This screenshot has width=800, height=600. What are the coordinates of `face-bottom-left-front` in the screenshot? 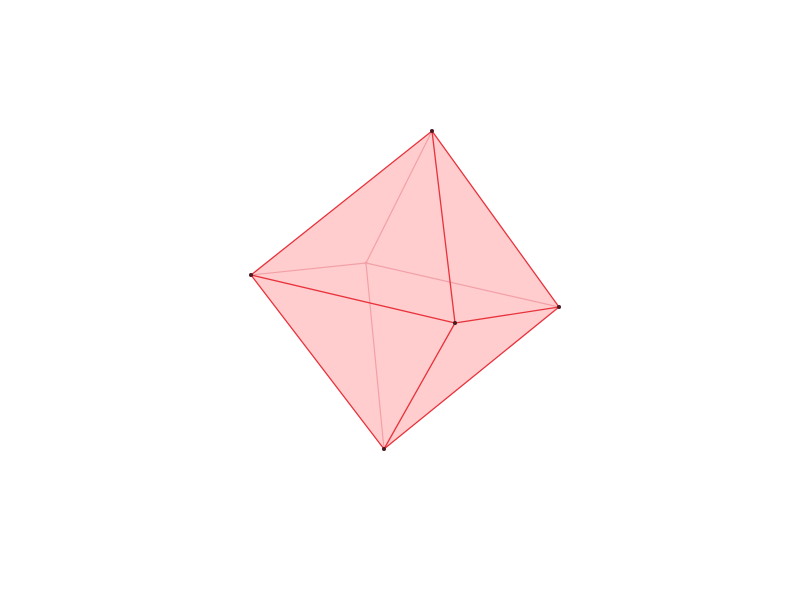 It's located at (353, 362).